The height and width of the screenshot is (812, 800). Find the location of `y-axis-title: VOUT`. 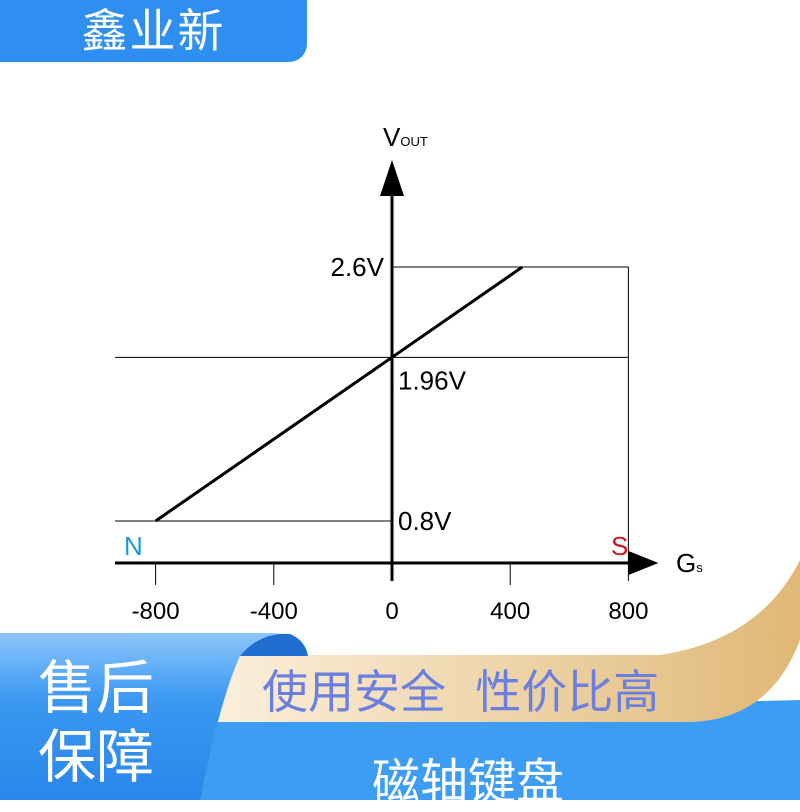

y-axis-title: VOUT is located at coordinates (405, 137).